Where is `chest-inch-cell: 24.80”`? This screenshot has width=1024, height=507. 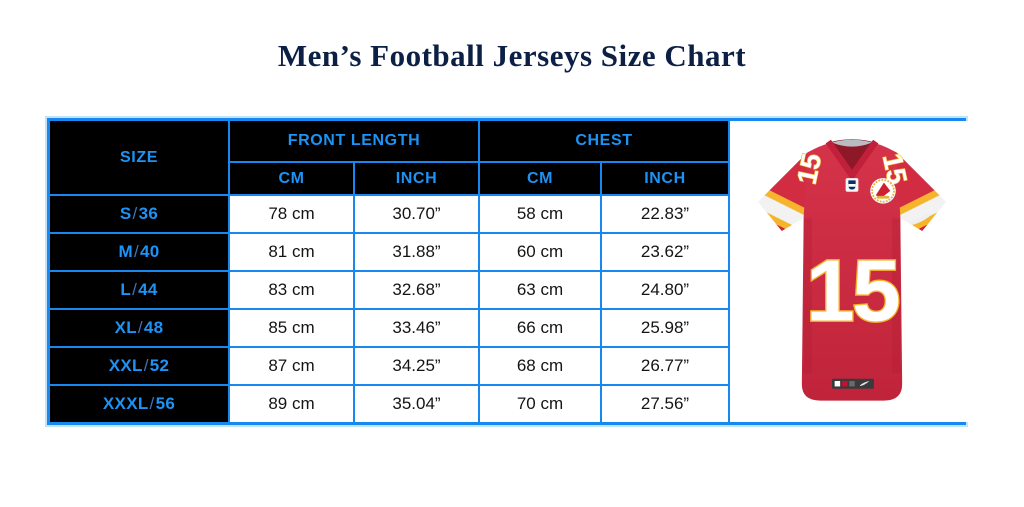
chest-inch-cell: 24.80” is located at coordinates (665, 290).